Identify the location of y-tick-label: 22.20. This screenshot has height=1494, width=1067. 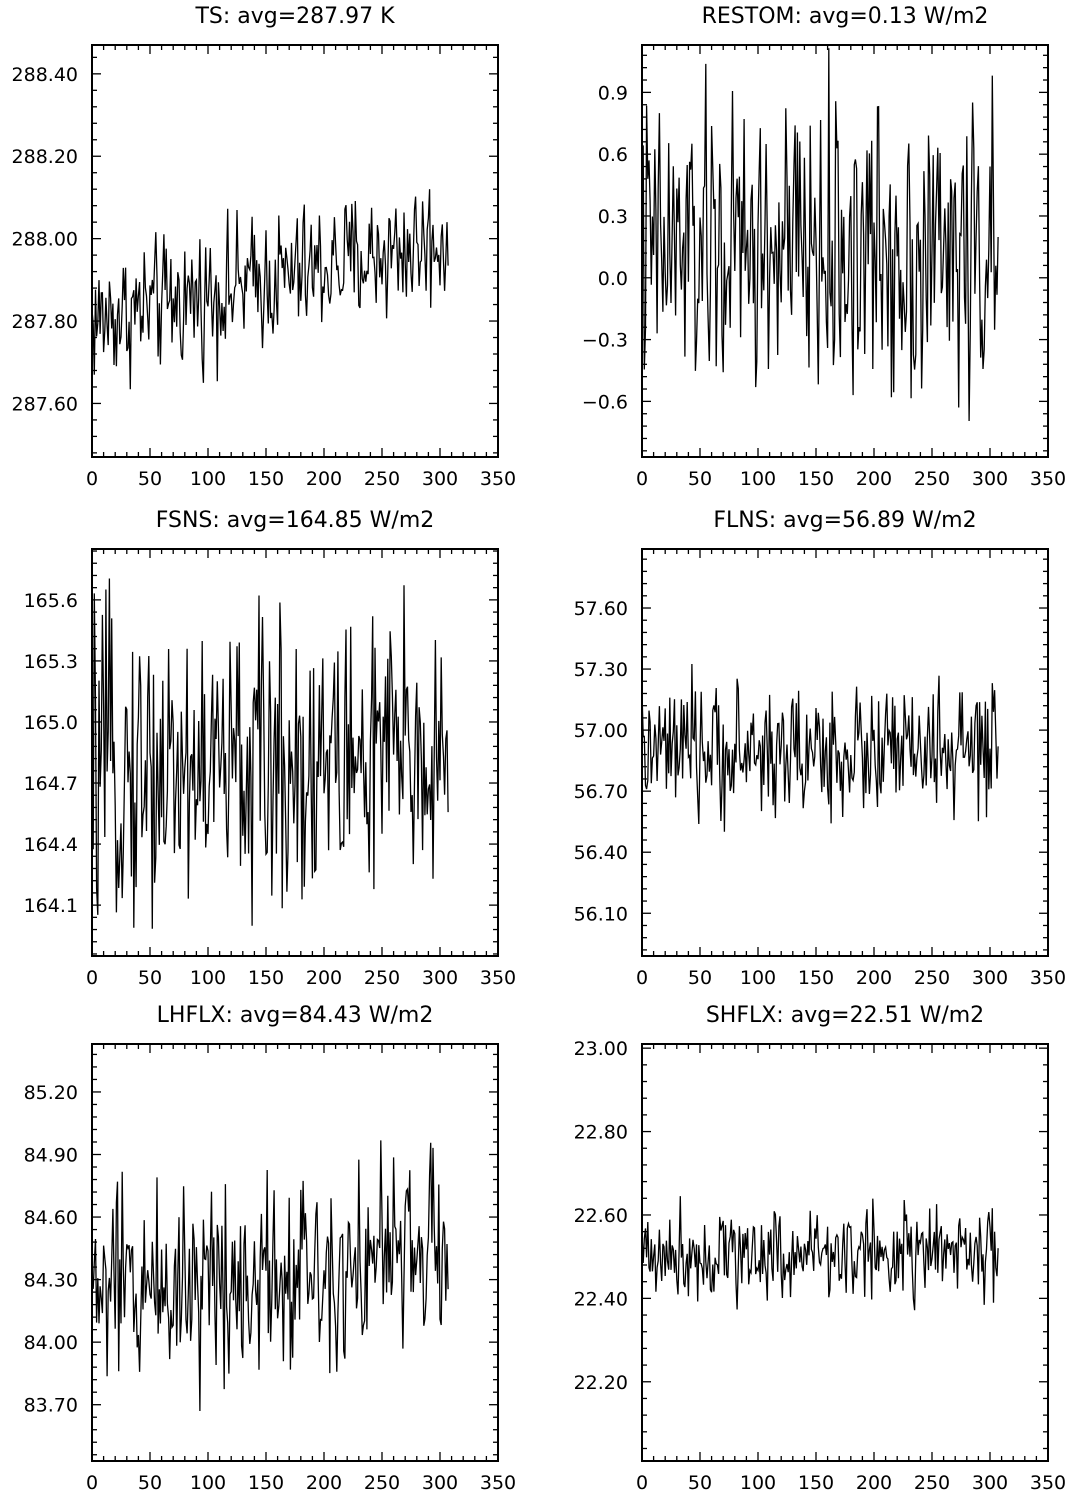
(601, 1383).